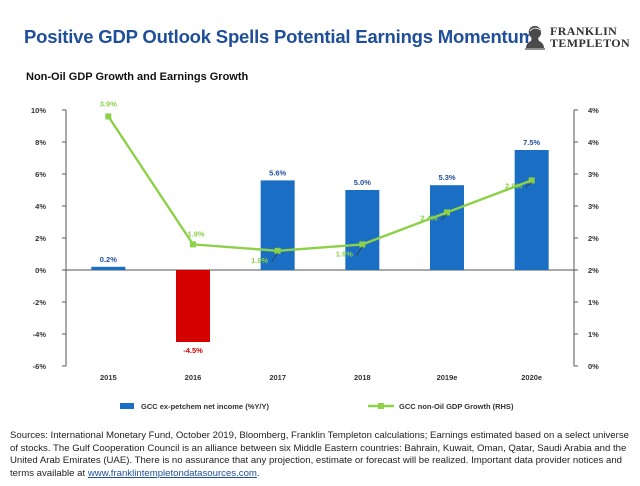 Image resolution: width=640 pixels, height=486 pixels. I want to click on left-tick-label: -2%, so click(40, 302).